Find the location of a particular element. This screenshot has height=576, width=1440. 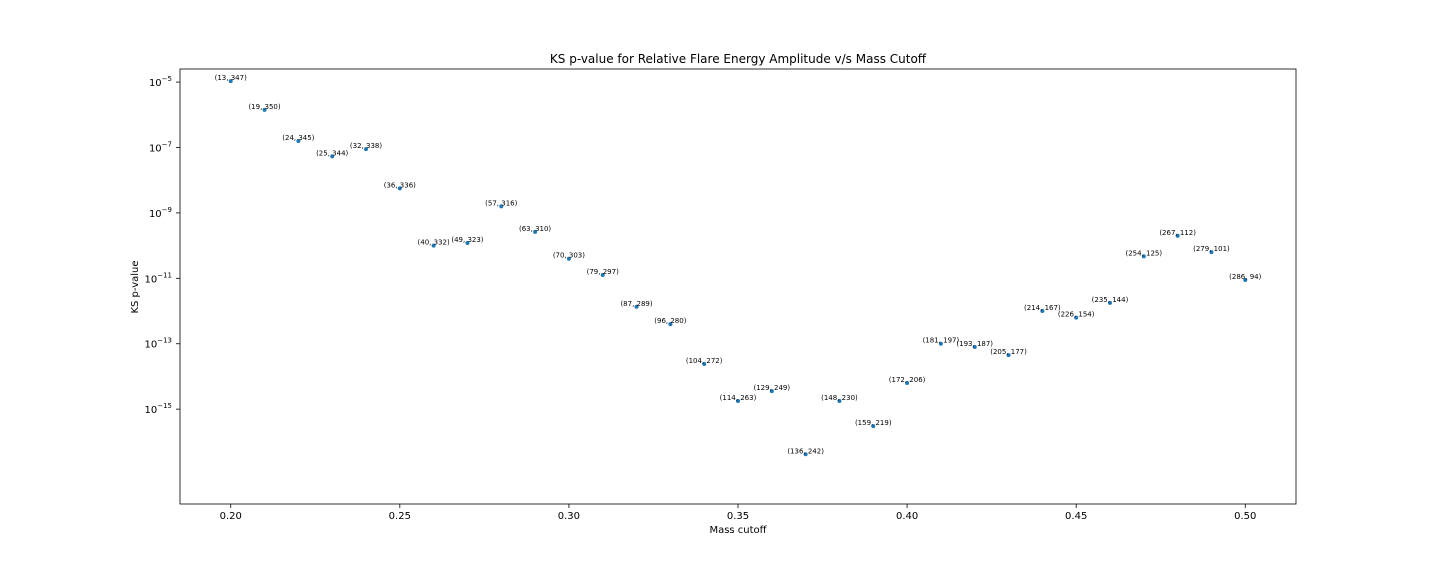

x-tick-label: 0.25 is located at coordinates (400, 516).